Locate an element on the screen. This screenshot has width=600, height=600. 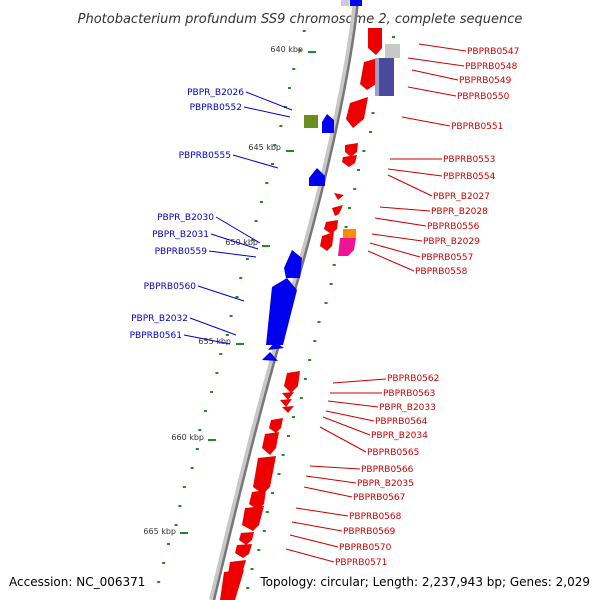
gene-label-pbprb0547: PBPRB0547 is located at coordinates (493, 52).